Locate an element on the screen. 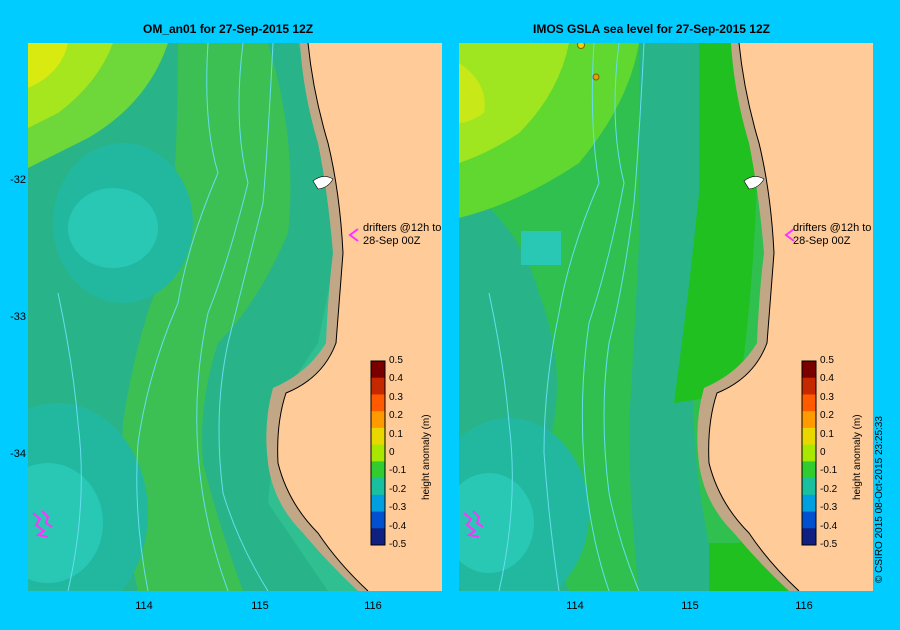 The width and height of the screenshot is (900, 630). copyright-text: © CSIRO 2015 08-Oct-2015 23:25:33 is located at coordinates (879, 499).